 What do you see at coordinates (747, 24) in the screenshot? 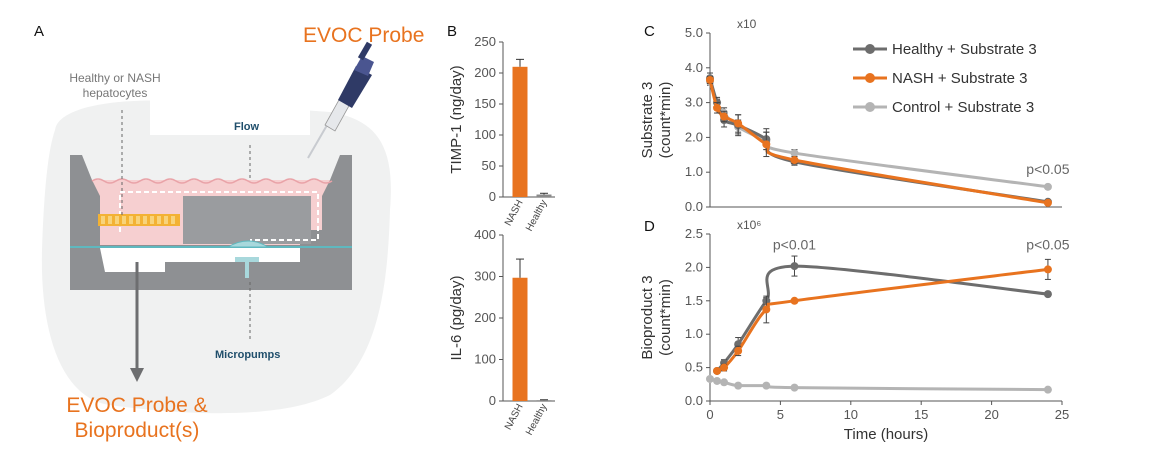
I see `y-multiplier-label: x10` at bounding box center [747, 24].